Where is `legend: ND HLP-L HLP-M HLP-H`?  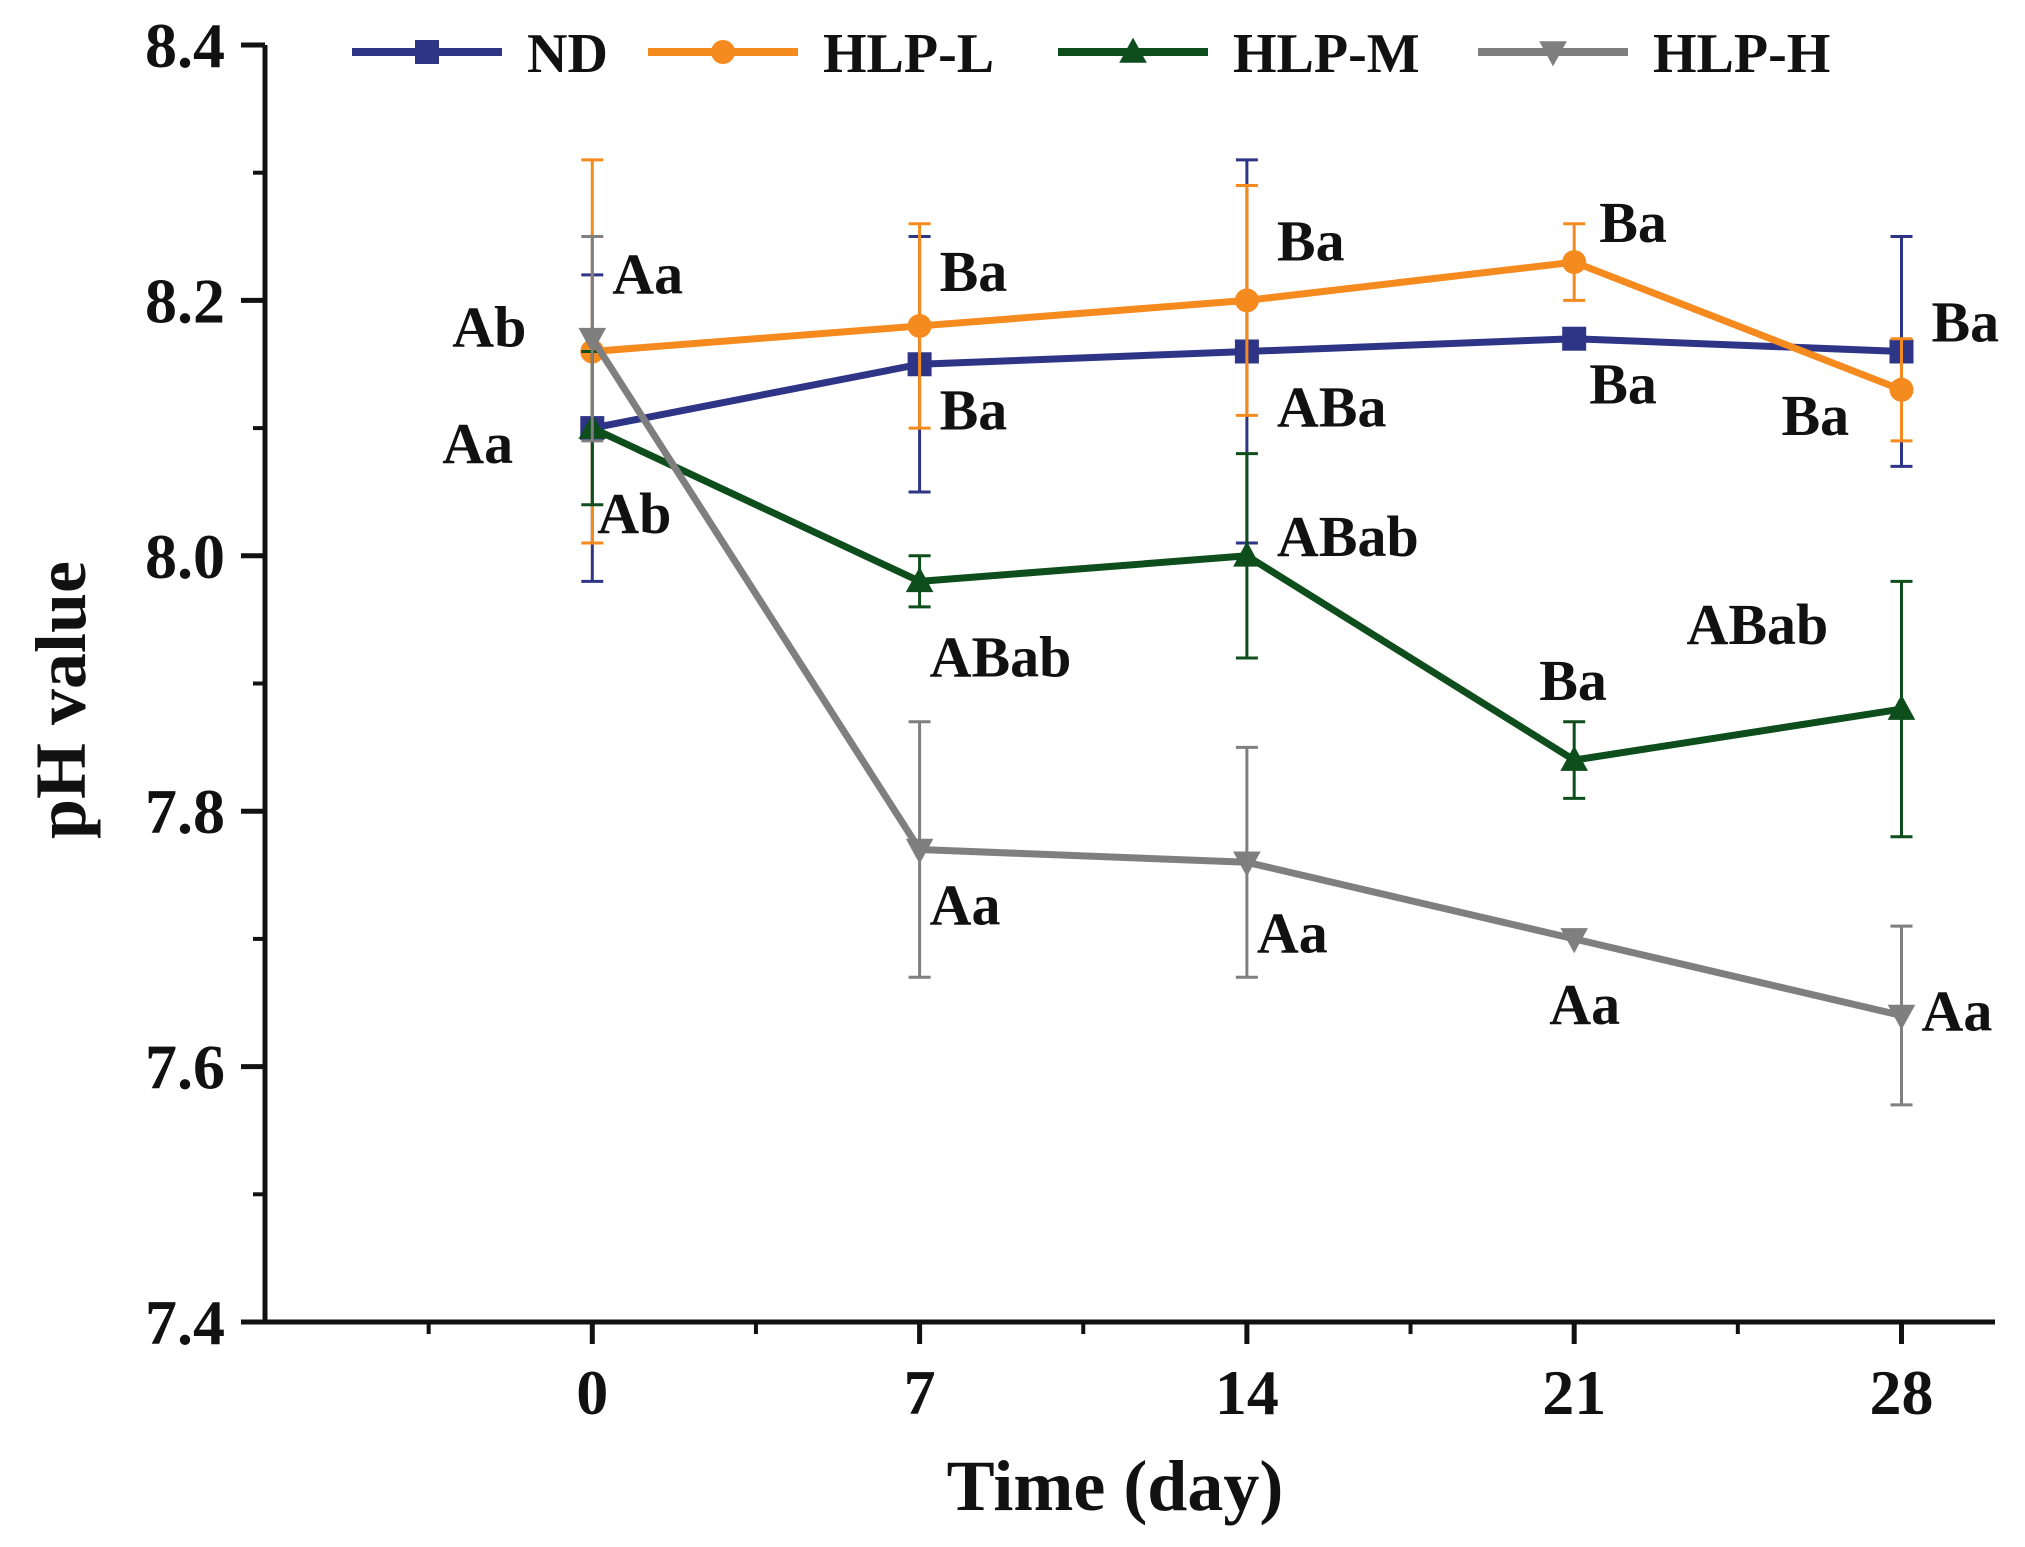
legend: ND HLP-L HLP-M HLP-H is located at coordinates (1091, 54).